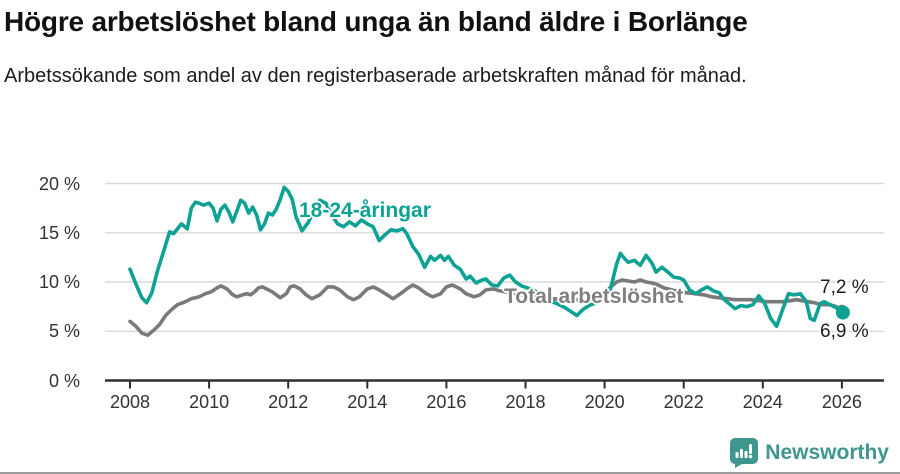 This screenshot has width=900, height=474. I want to click on x-axis-tick-label: 2012, so click(288, 402).